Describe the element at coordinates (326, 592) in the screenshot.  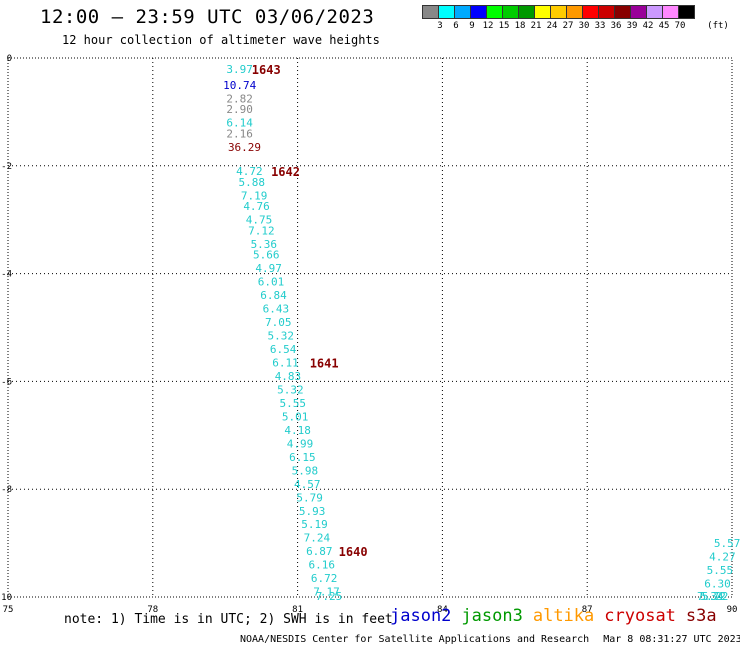
I see `wave-height-label: 7.17` at that location.